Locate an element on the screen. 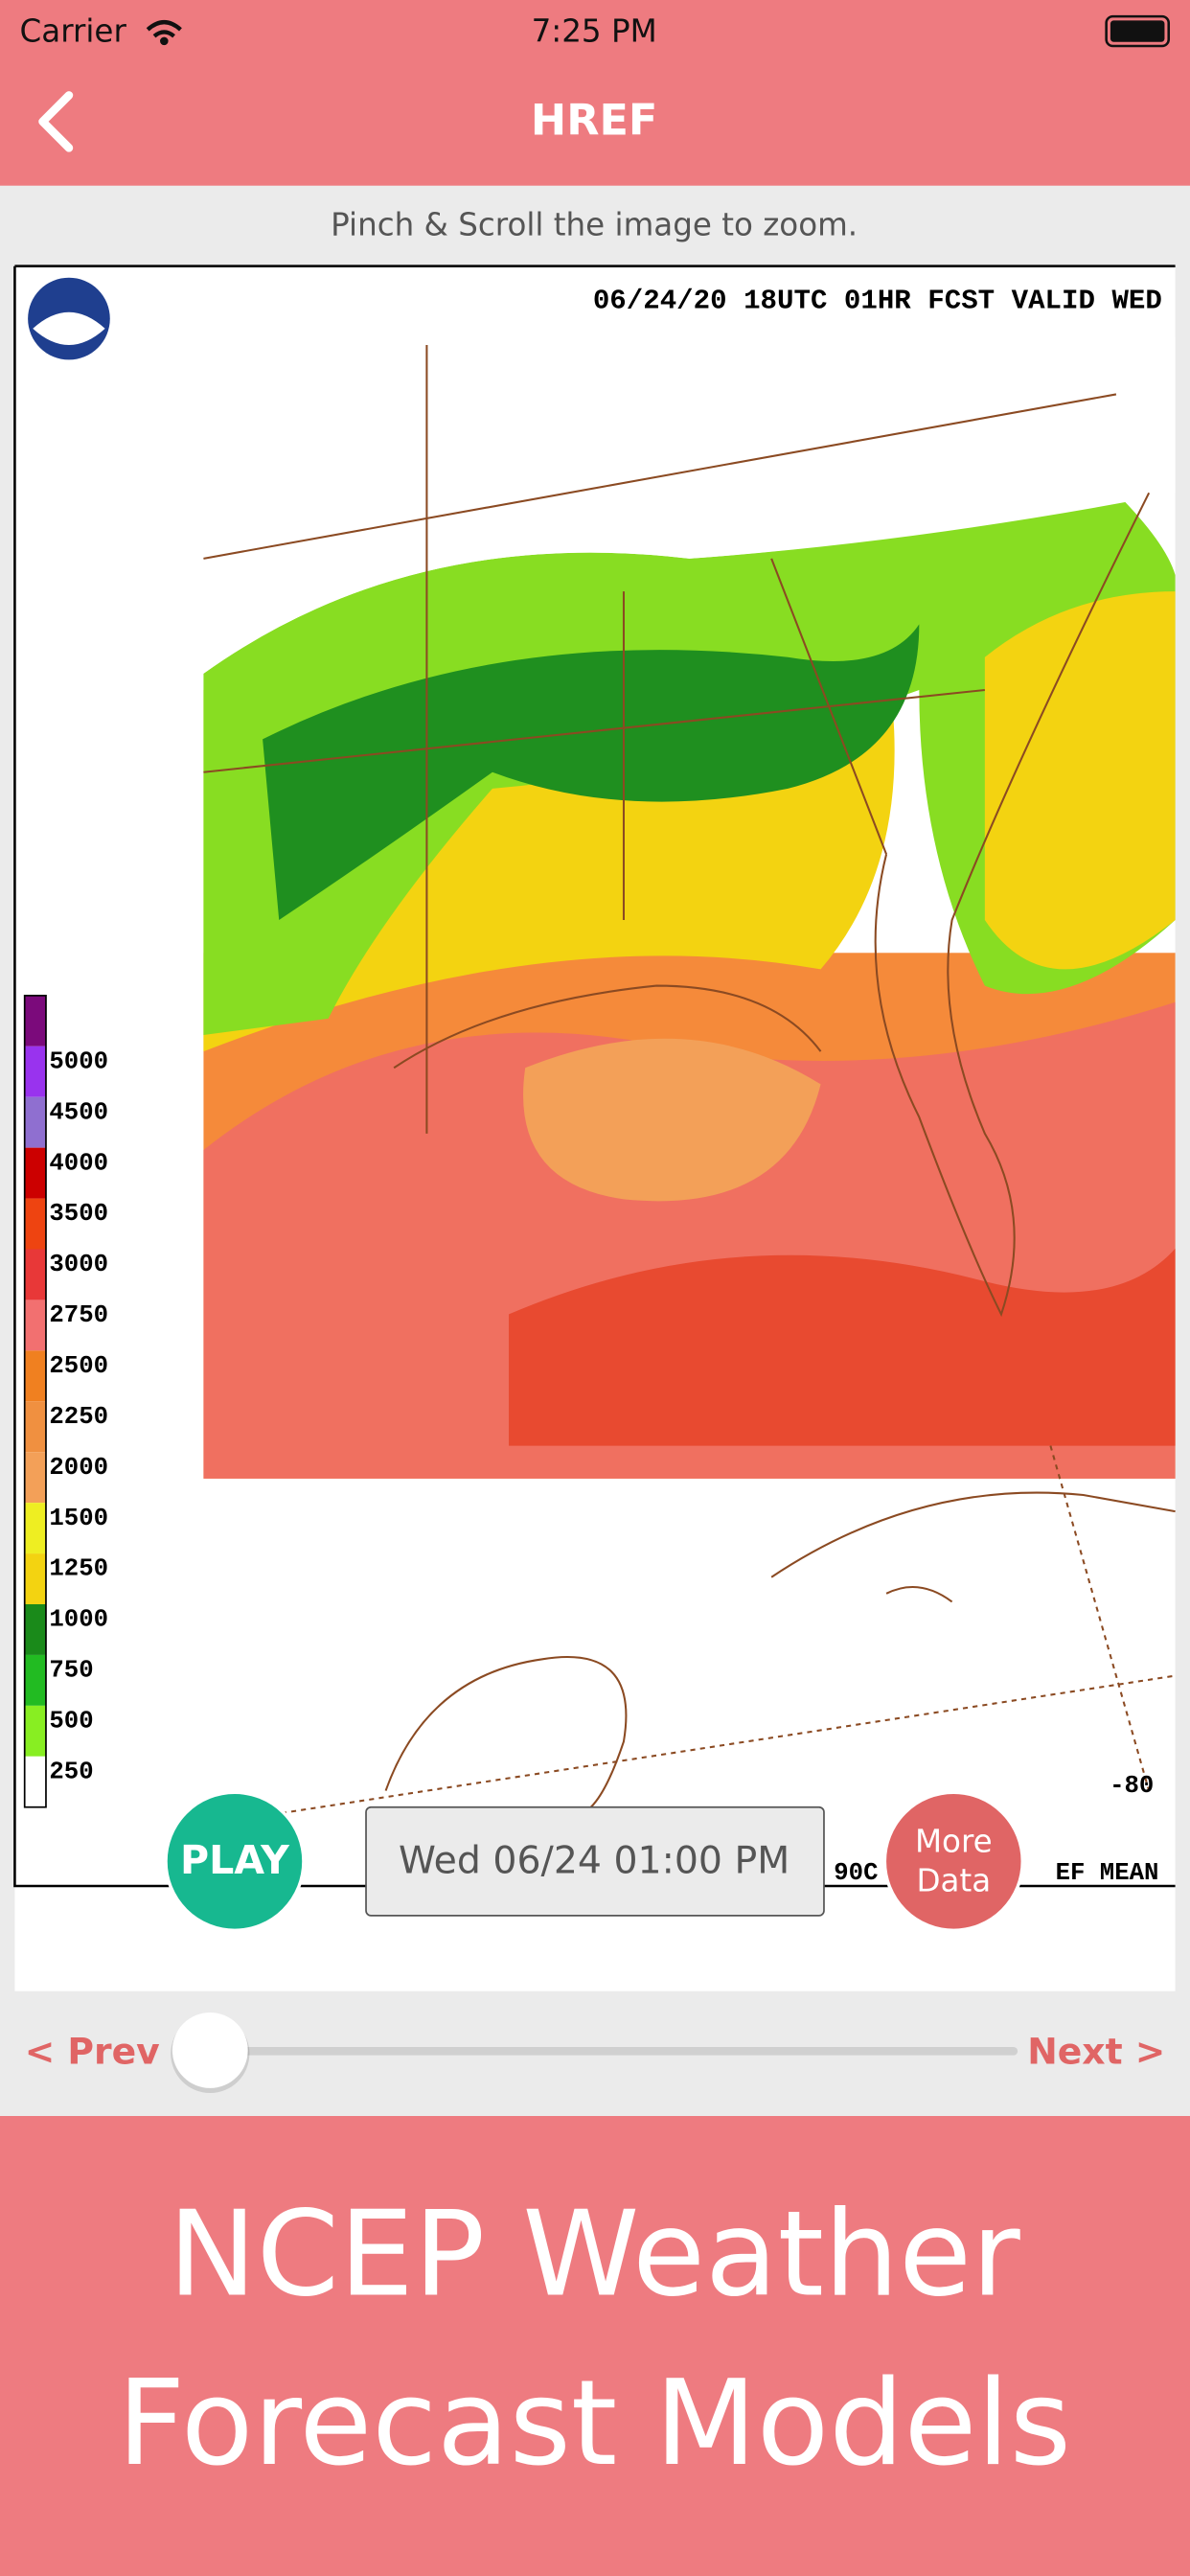 The image size is (1190, 2576). timestamp-box is located at coordinates (595, 1861).